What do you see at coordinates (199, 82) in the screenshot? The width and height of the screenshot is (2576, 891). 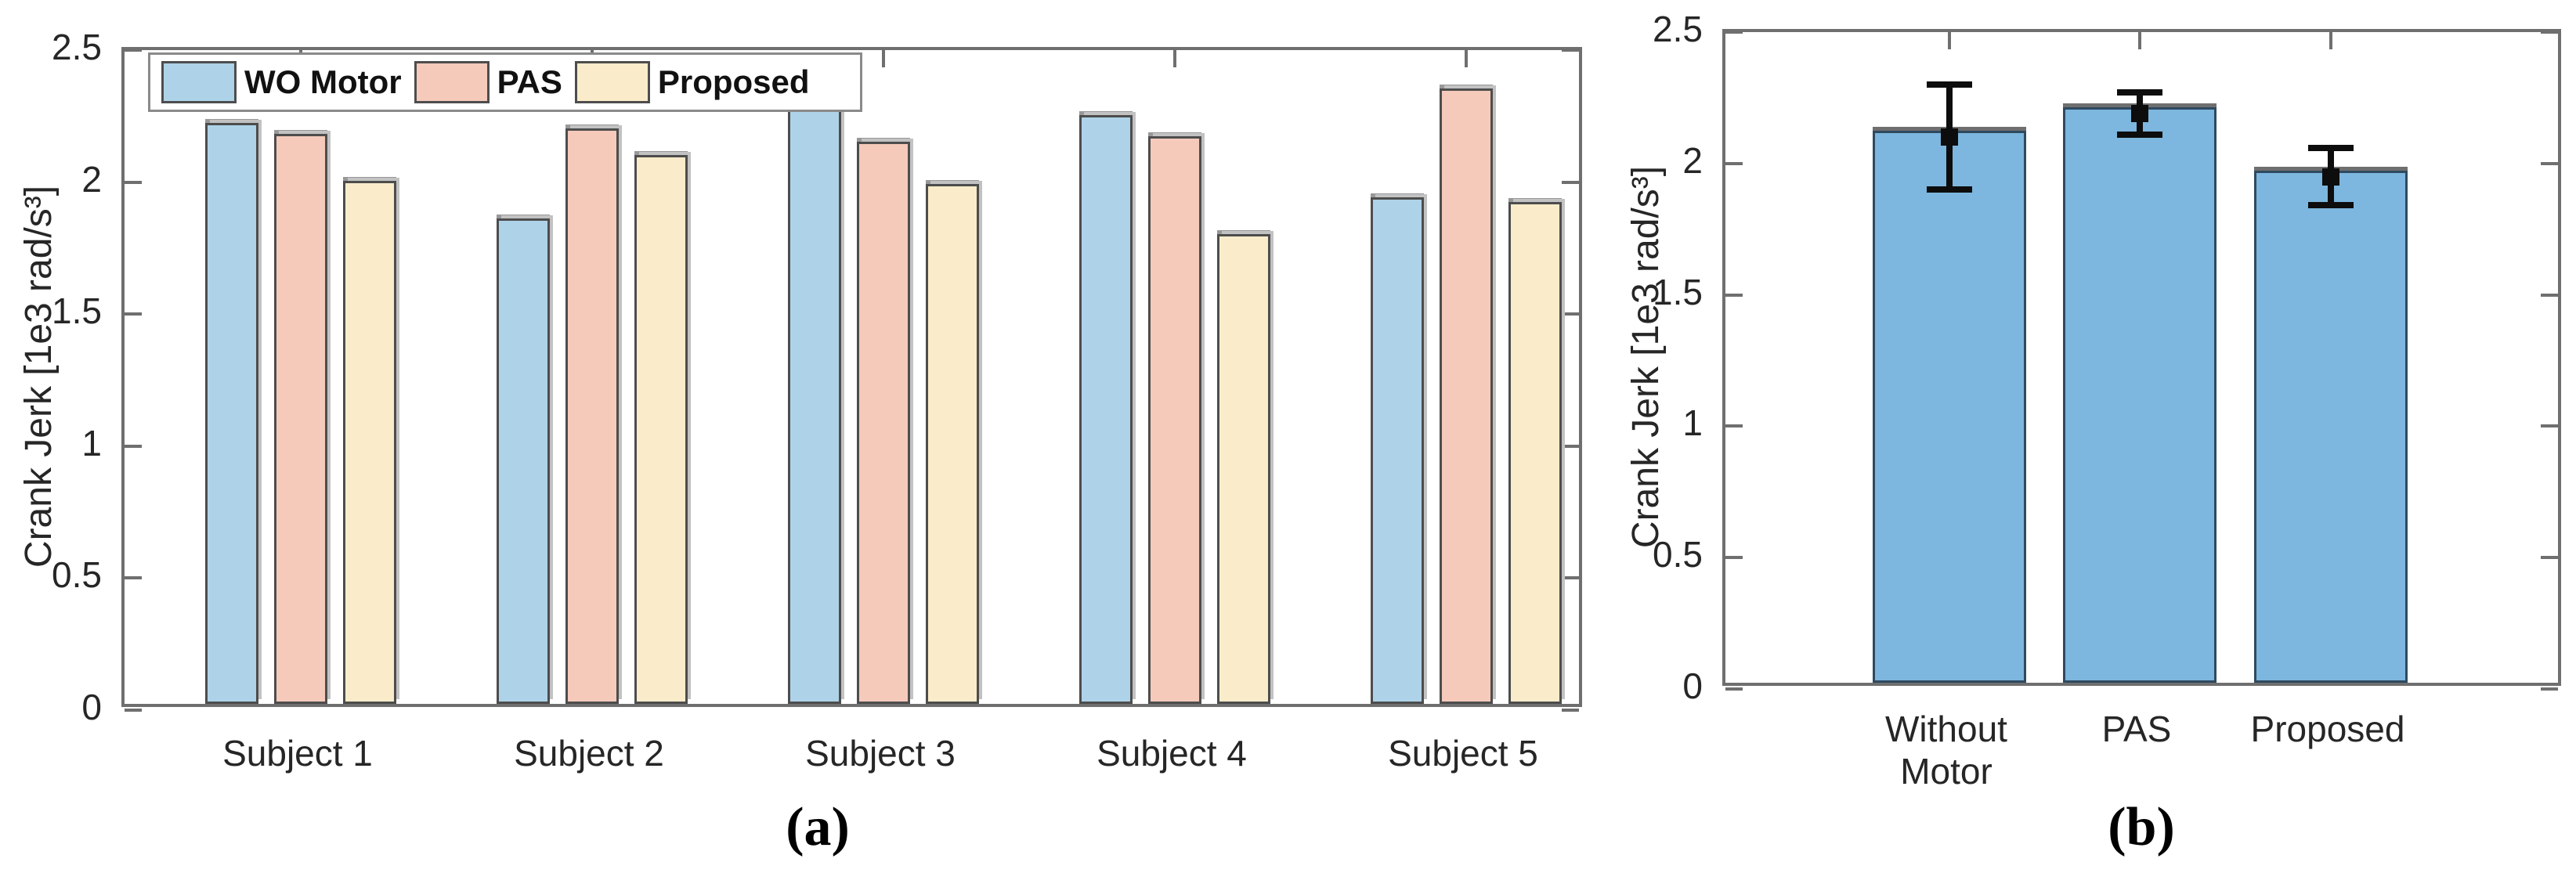 I see `legend-swatch-wo-motor` at bounding box center [199, 82].